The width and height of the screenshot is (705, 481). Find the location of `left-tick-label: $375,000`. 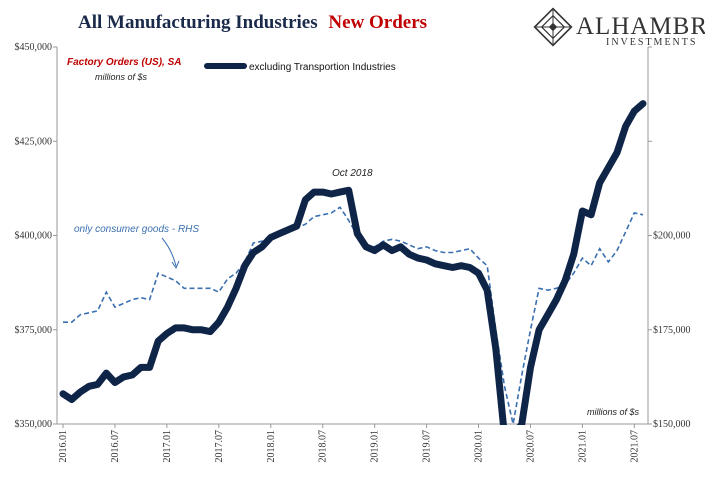

left-tick-label: $375,000 is located at coordinates (34, 330).